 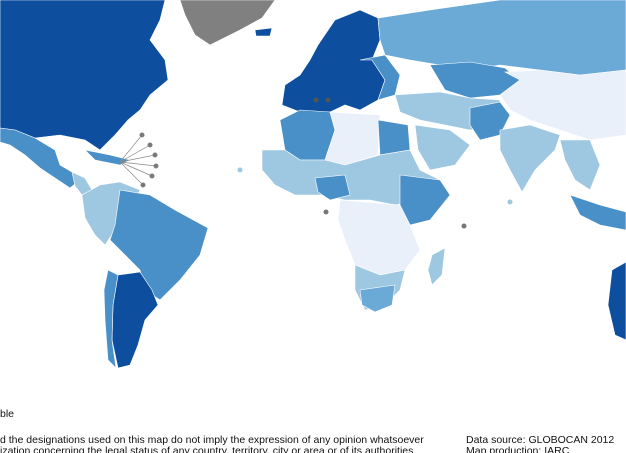 I want to click on russia, so click(x=501, y=38).